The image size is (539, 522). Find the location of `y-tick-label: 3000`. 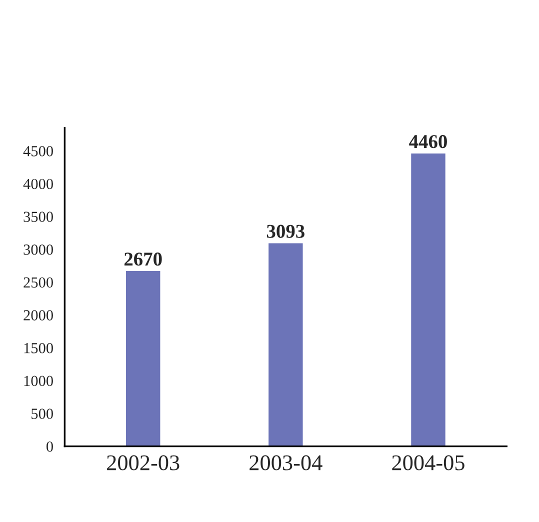

y-tick-label: 3000 is located at coordinates (38, 249).